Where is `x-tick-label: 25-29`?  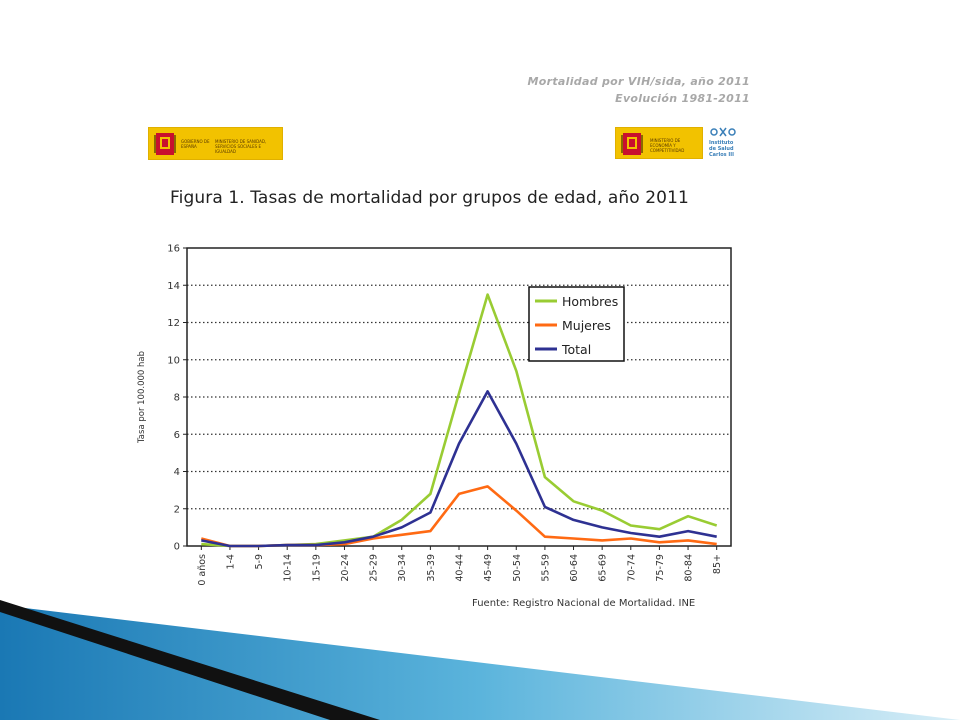 x-tick-label: 25-29 is located at coordinates (374, 568).